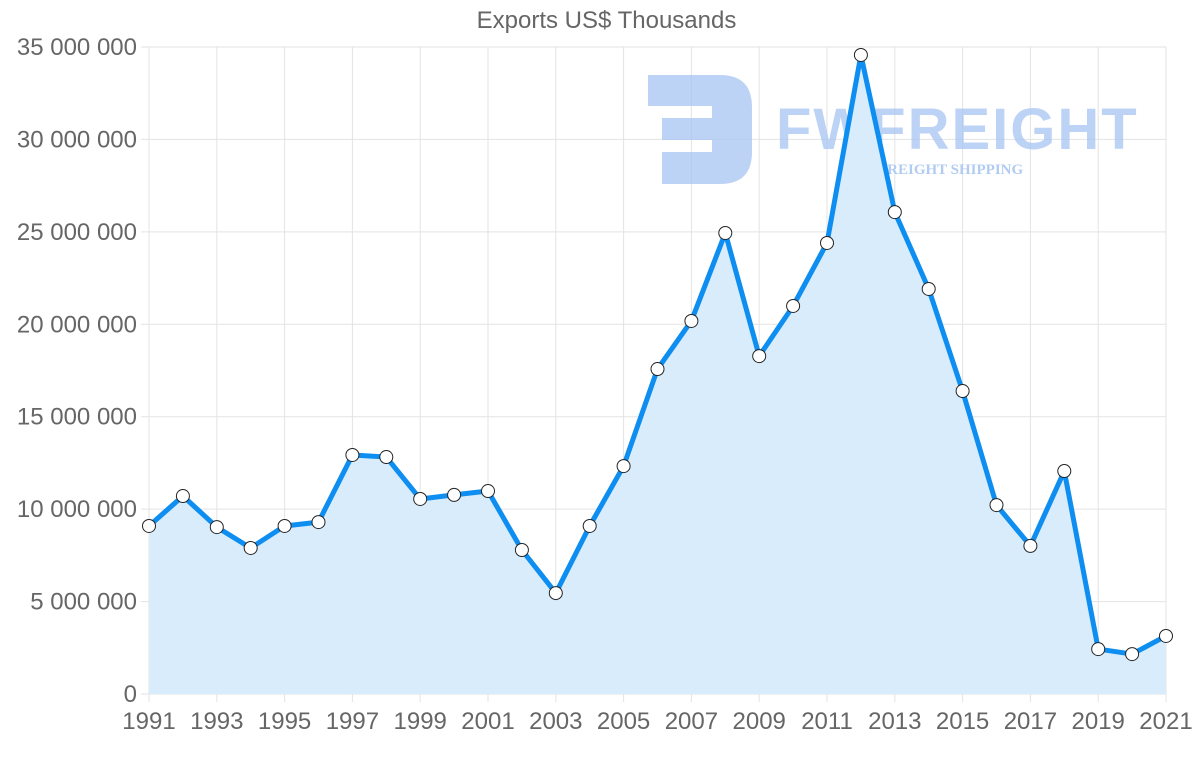 This screenshot has width=1200, height=763. What do you see at coordinates (521, 549) in the screenshot?
I see `data-point-2002` at bounding box center [521, 549].